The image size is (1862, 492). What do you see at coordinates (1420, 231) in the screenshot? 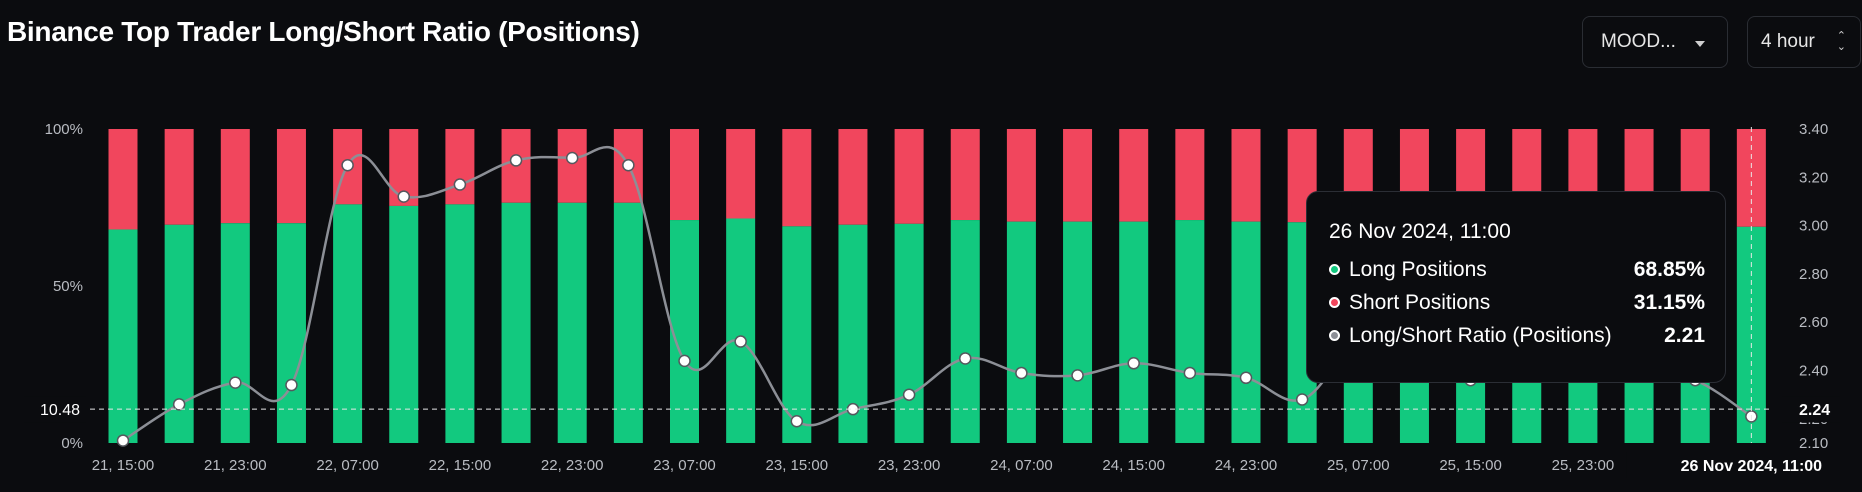
I see `tooltip-date: 26 Nov 2024, 11:00` at bounding box center [1420, 231].